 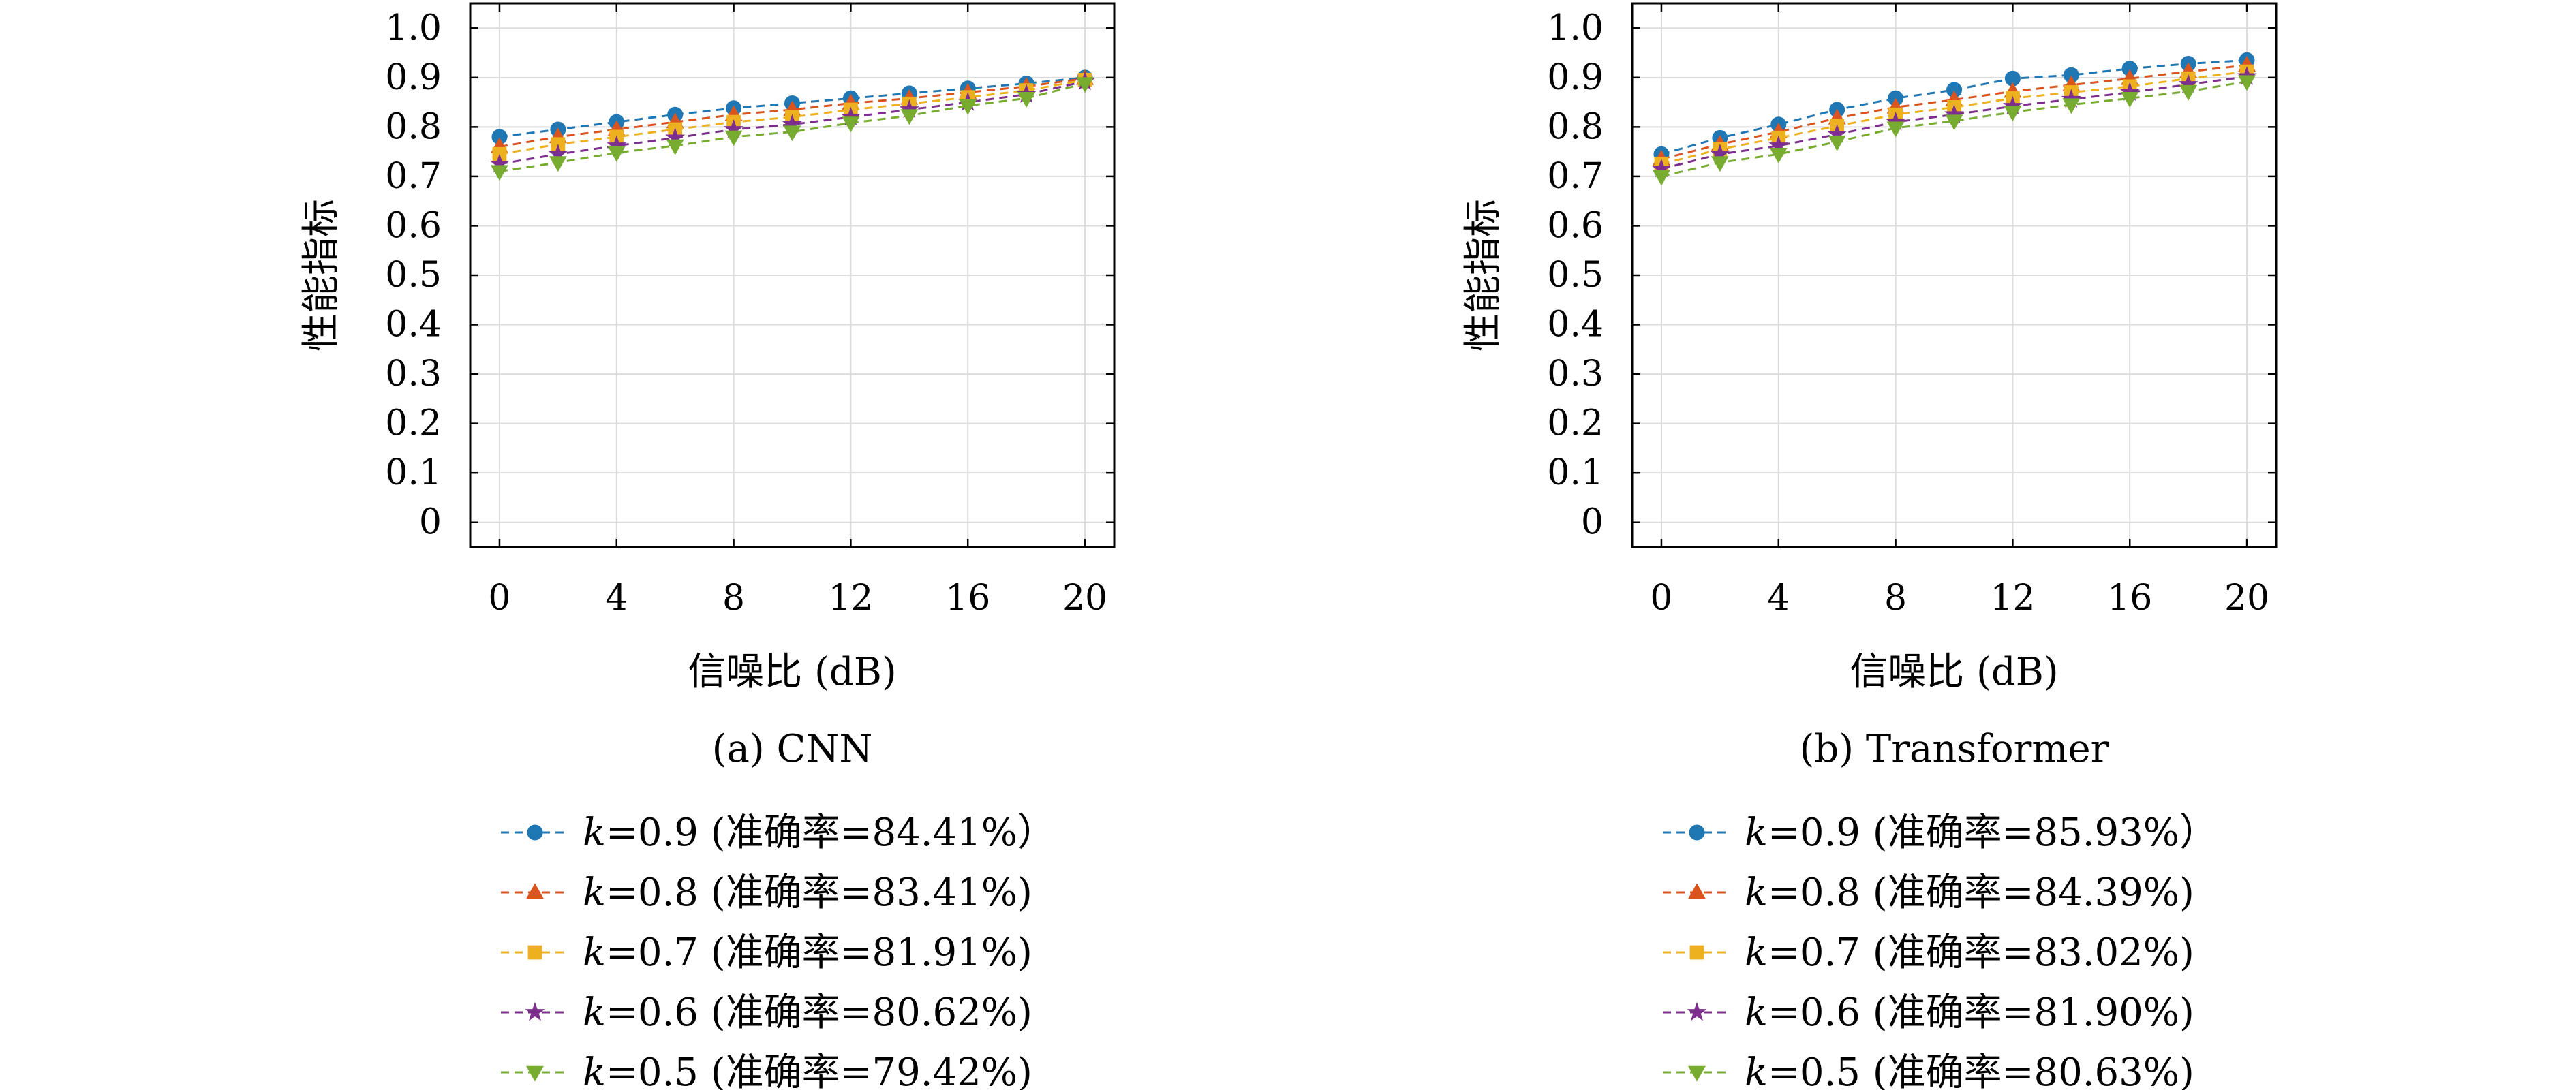 I want to click on legend-label: k=0.6 (准确率=81.90%), so click(x=1969, y=1013).